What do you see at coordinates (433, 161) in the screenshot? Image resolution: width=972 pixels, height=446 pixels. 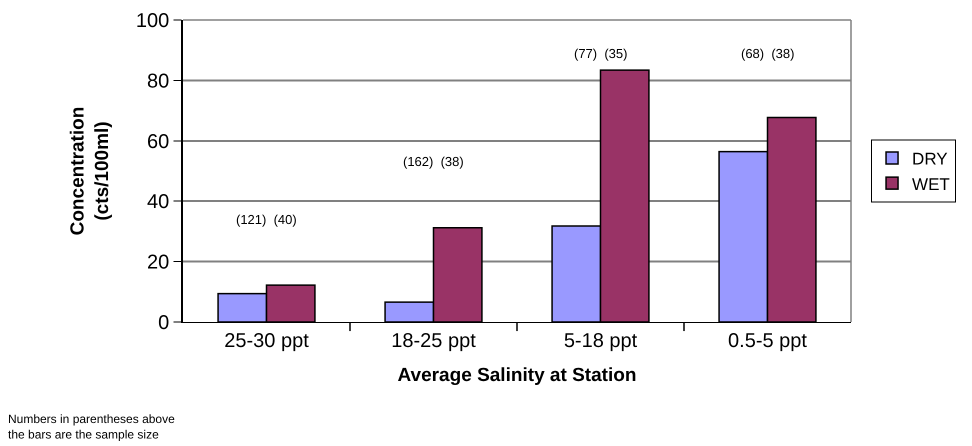 I see `annotation: (162) (38)` at bounding box center [433, 161].